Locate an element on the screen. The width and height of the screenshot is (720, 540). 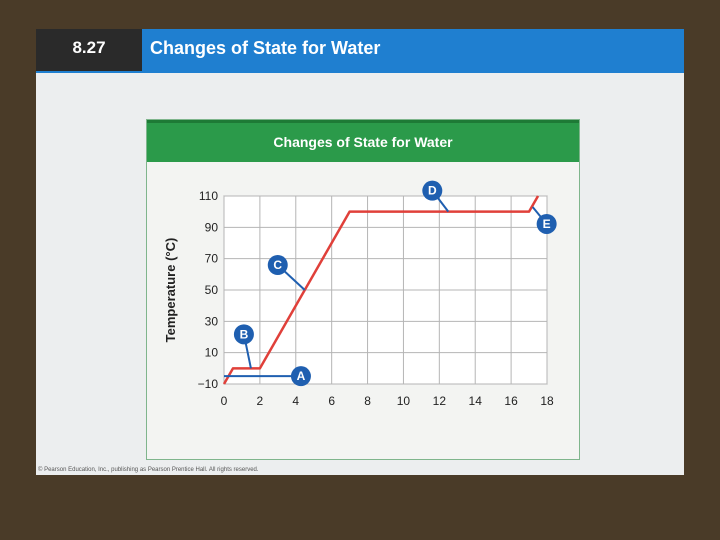
marker-e: E is located at coordinates (544, 220).